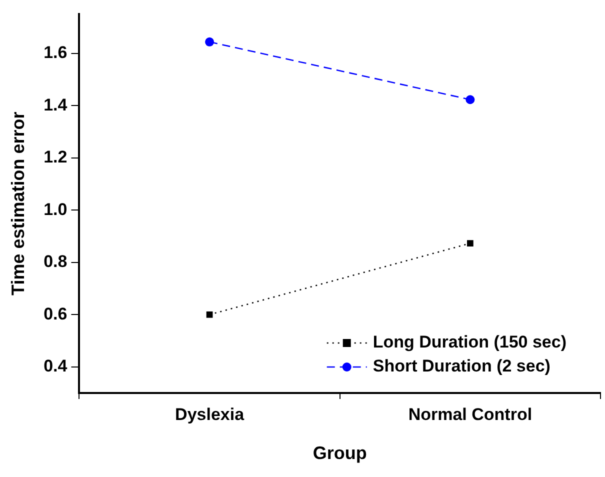 The height and width of the screenshot is (477, 605). I want to click on y-tick-label: 1.0, so click(56, 209).